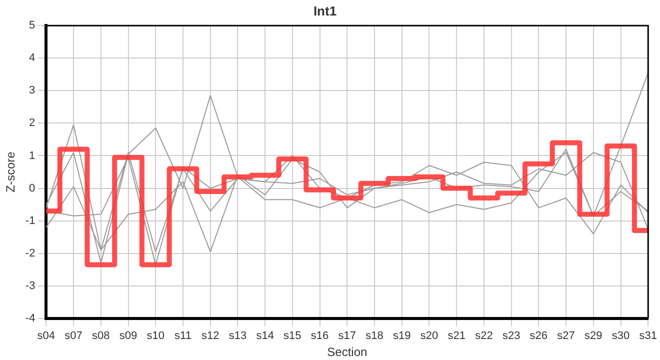 The height and width of the screenshot is (360, 660). I want to click on y-tick-label: 5, so click(32, 26).